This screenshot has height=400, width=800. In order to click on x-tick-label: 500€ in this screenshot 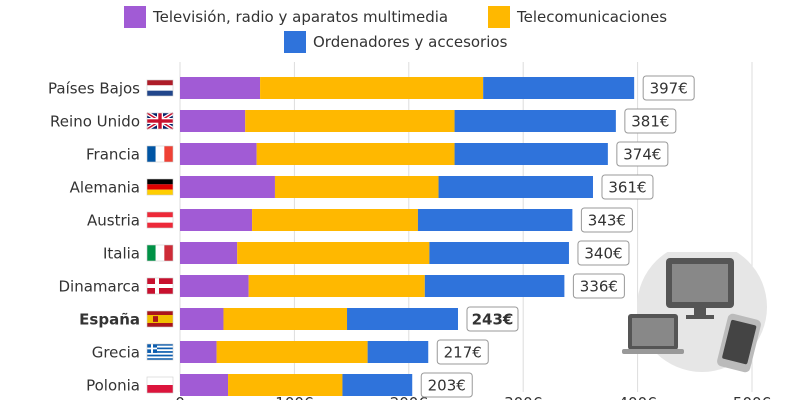, I will do `click(752, 397)`.